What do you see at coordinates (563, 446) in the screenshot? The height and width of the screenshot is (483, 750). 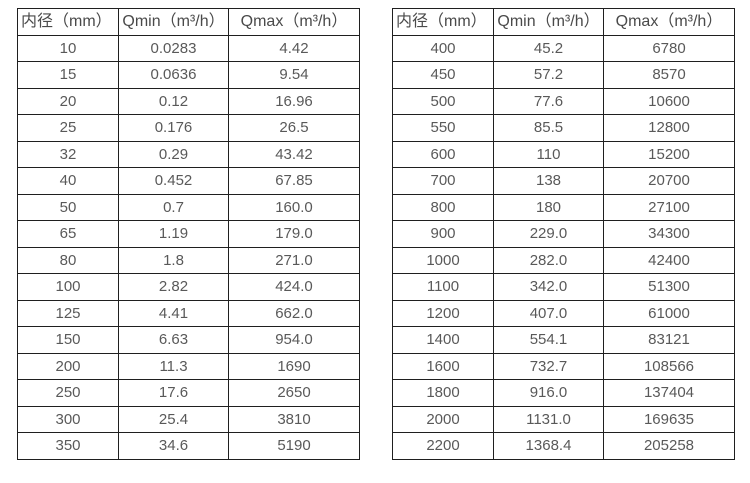 I see `table-row: 2200 1368.4 205258` at bounding box center [563, 446].